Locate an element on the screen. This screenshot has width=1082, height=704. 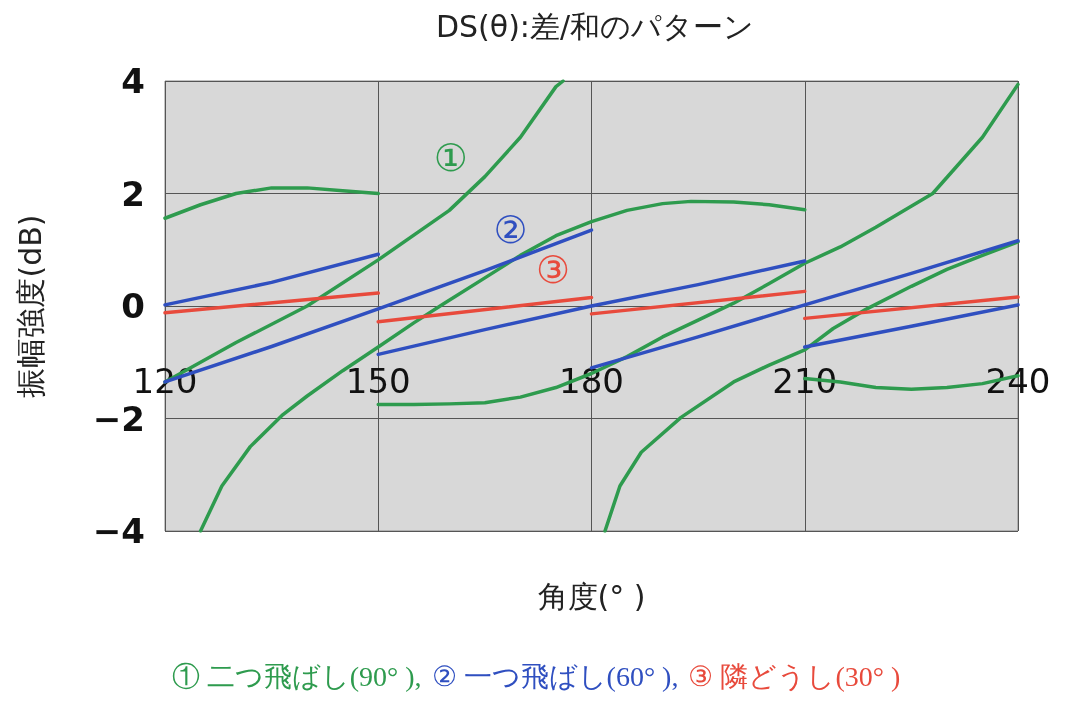
series-label: ② is located at coordinates (510, 229).